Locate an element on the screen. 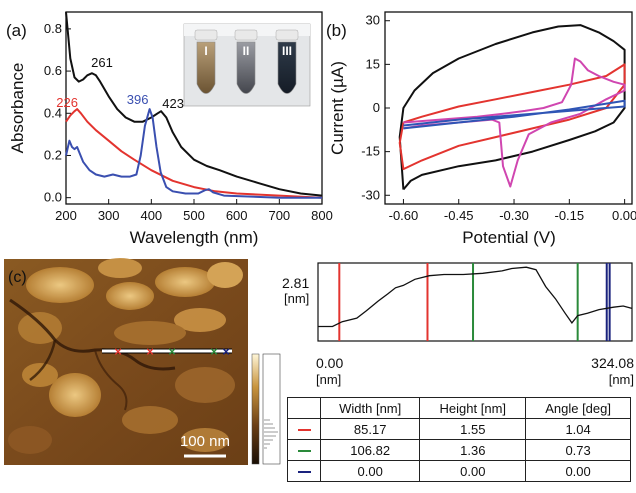 The width and height of the screenshot is (636, 493). blue-marker: × is located at coordinates (226, 351).